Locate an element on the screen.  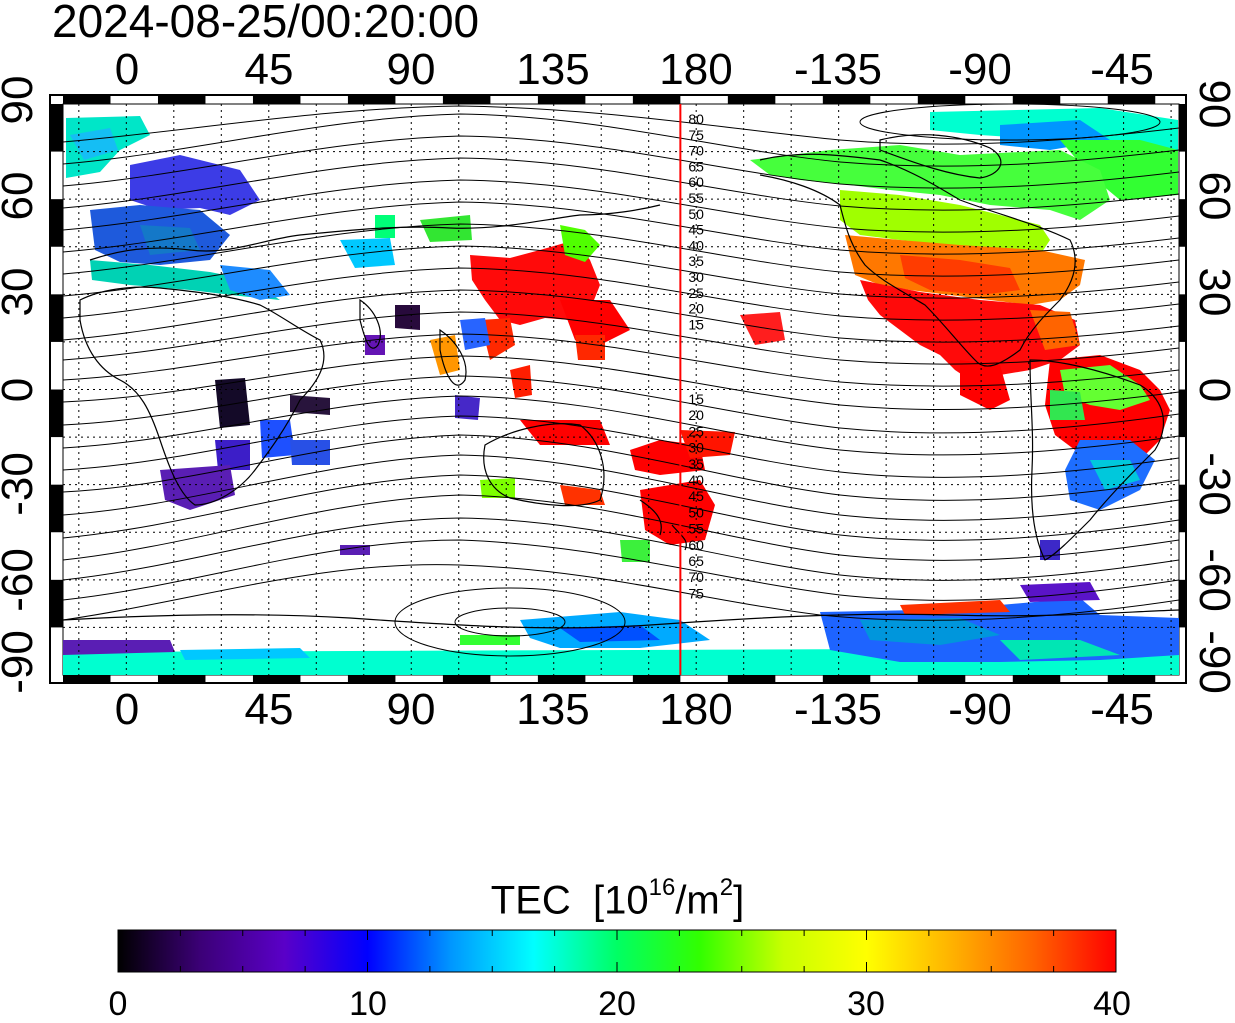
colorbar-title: TEC [1016/m2] is located at coordinates (617, 896).